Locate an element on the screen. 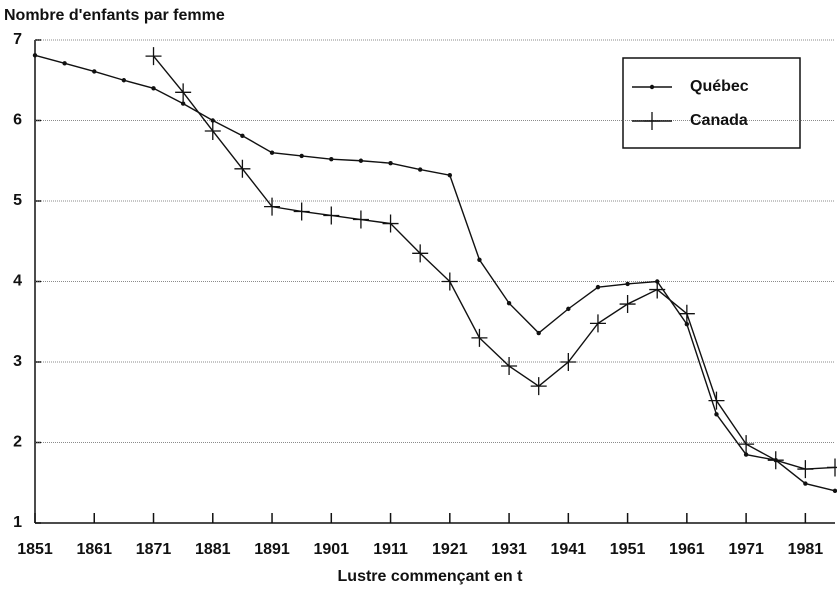 The height and width of the screenshot is (592, 837). x-tick-label: 1891 is located at coordinates (272, 549).